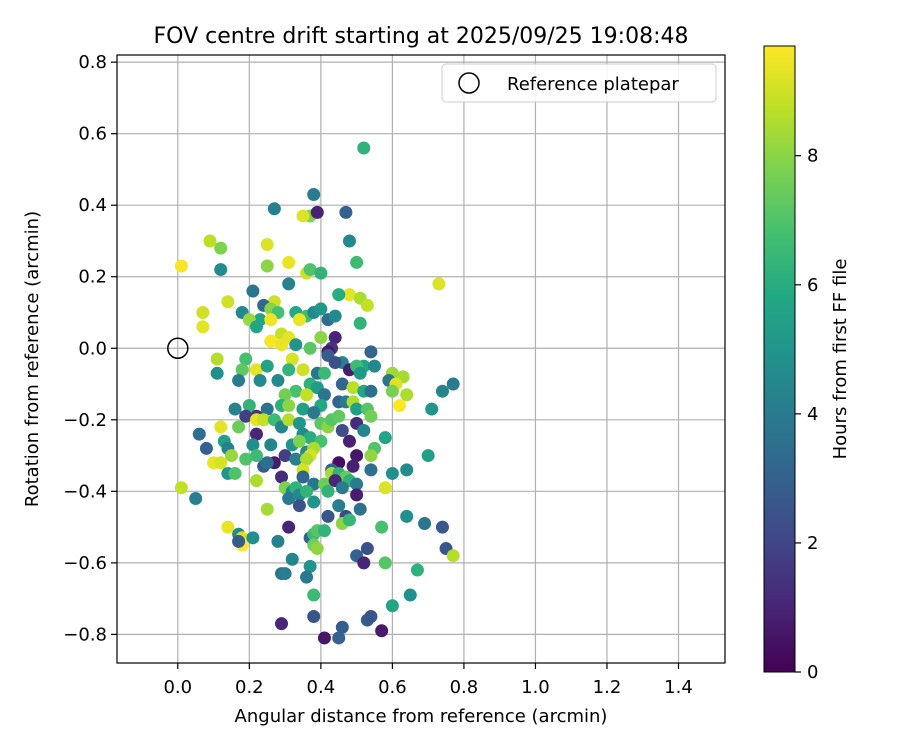 This screenshot has width=900, height=750. What do you see at coordinates (177, 687) in the screenshot?
I see `x-tick-label: 0.0` at bounding box center [177, 687].